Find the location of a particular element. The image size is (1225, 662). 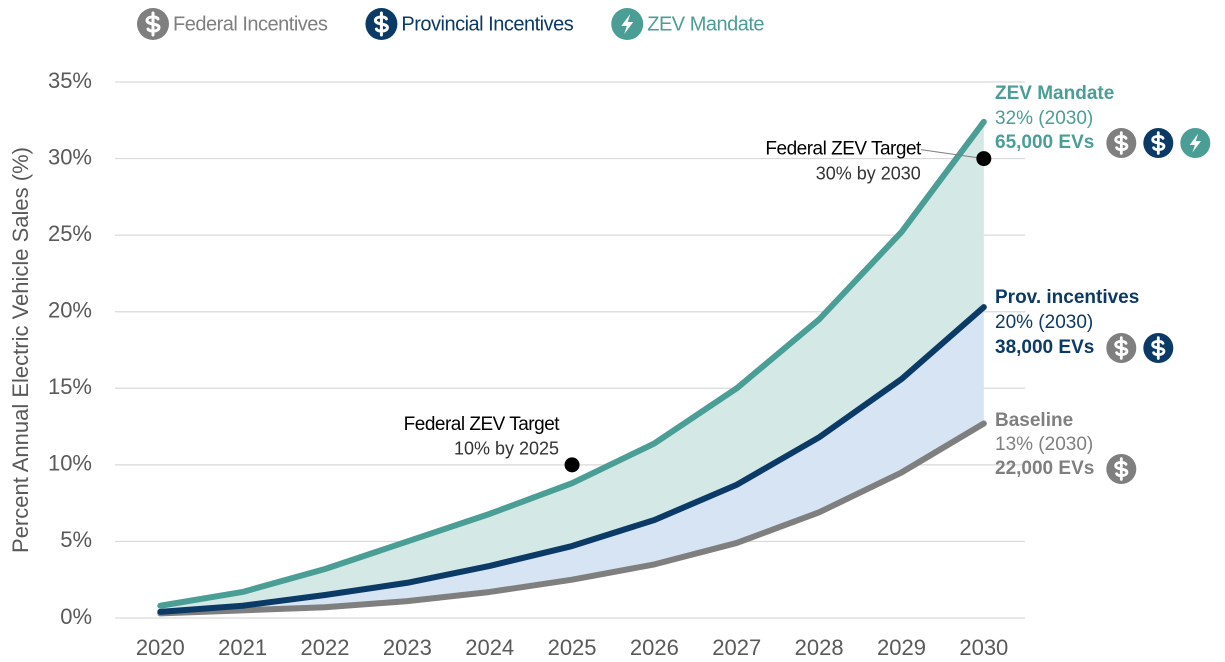

x-tick-label: 2029 is located at coordinates (901, 647).